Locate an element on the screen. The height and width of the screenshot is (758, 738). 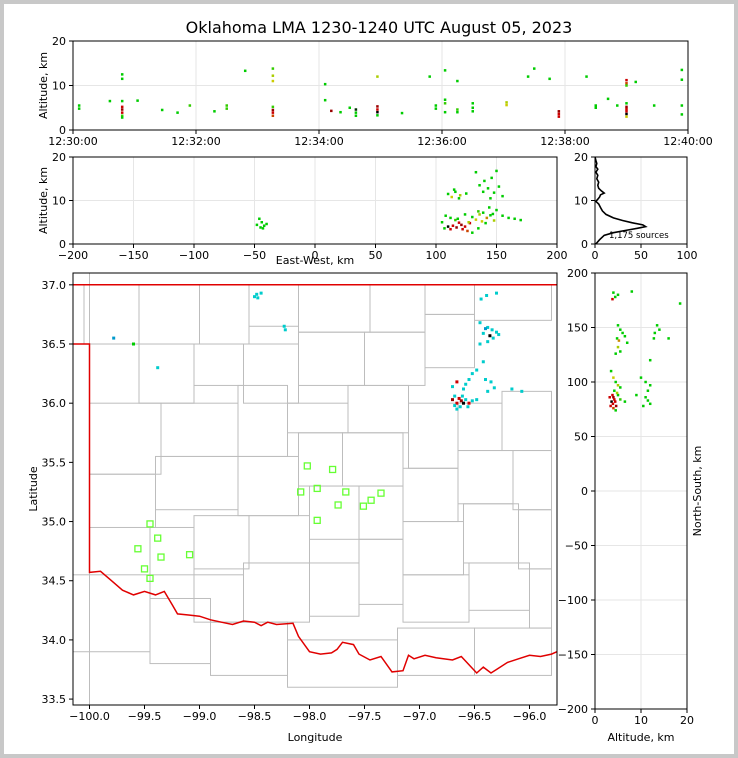
y-tick-label: 200 is located at coordinates (577, 273).